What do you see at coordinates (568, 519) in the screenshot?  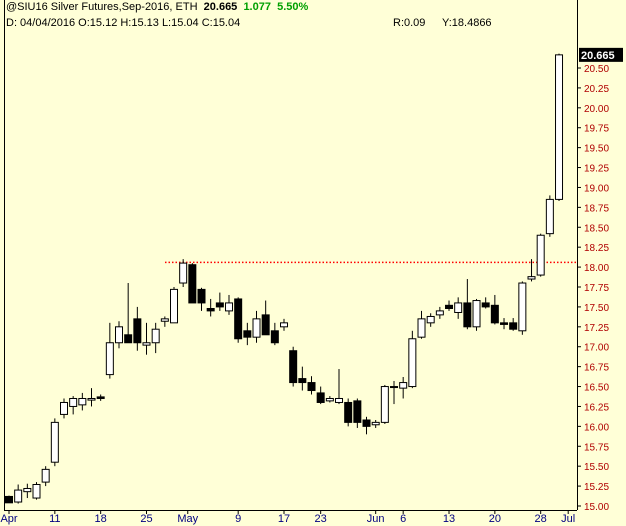 I see `date-tick-label: Jul` at bounding box center [568, 519].